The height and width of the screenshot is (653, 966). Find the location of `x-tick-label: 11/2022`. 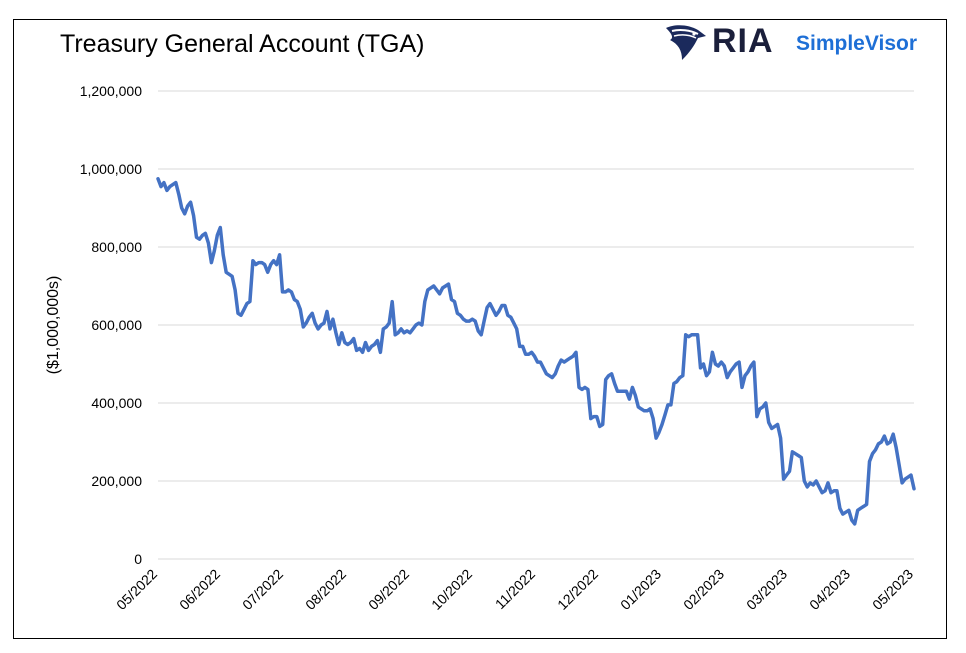

x-tick-label: 11/2022 is located at coordinates (515, 589).